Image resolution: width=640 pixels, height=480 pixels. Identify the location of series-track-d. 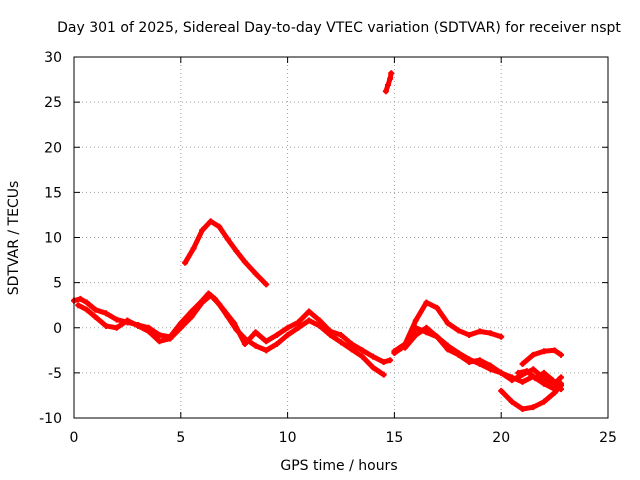
(388, 82).